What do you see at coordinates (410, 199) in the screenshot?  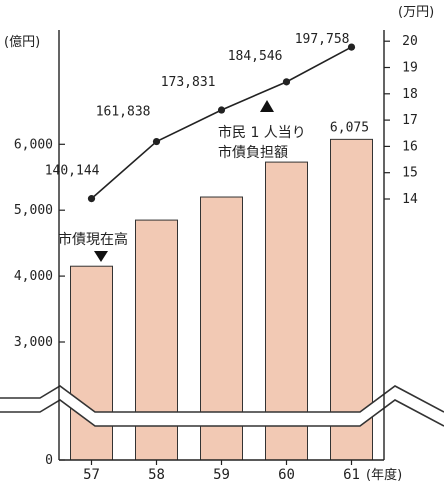 I see `right-axis-tick-label: 14` at bounding box center [410, 199].